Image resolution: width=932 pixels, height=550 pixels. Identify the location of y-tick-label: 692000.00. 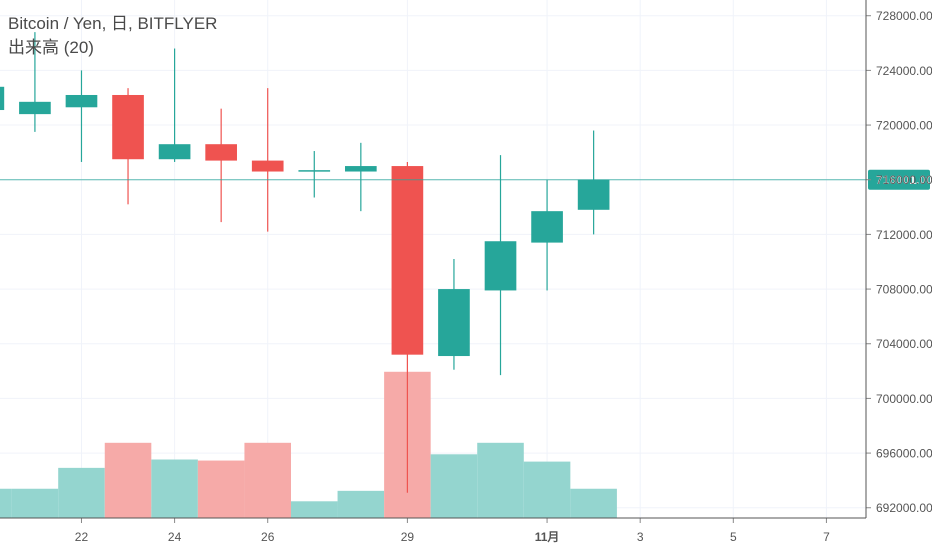
(904, 508).